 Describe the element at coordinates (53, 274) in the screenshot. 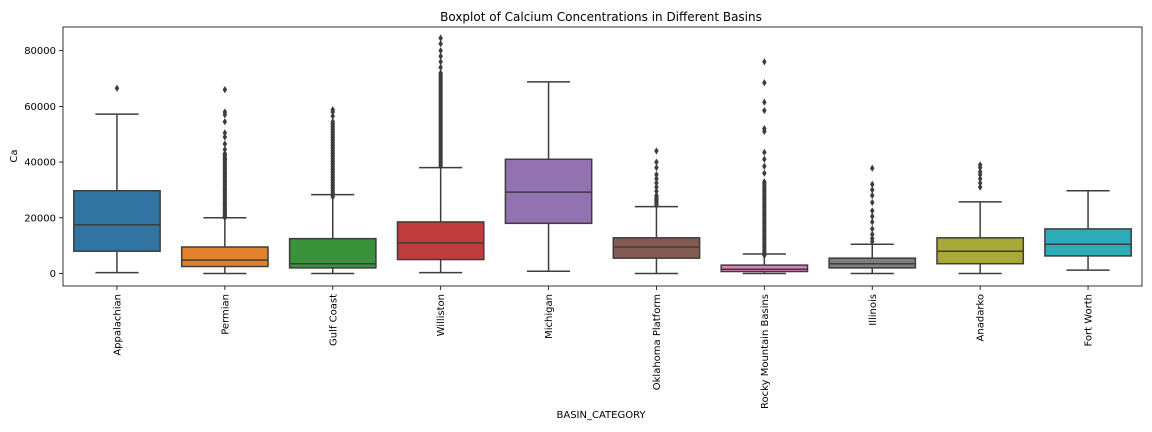

I see `y-tick-label: 0` at that location.